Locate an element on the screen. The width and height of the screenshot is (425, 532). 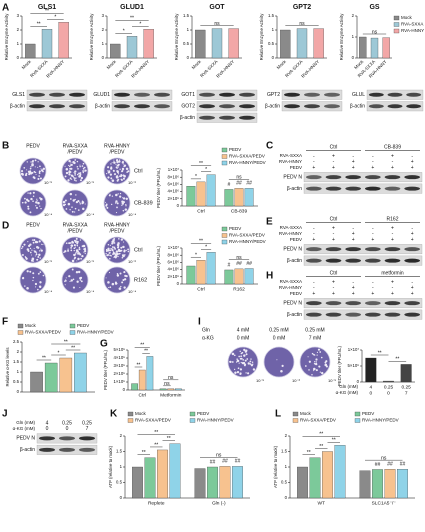
plaque-well is located at coordinates (243, 362).